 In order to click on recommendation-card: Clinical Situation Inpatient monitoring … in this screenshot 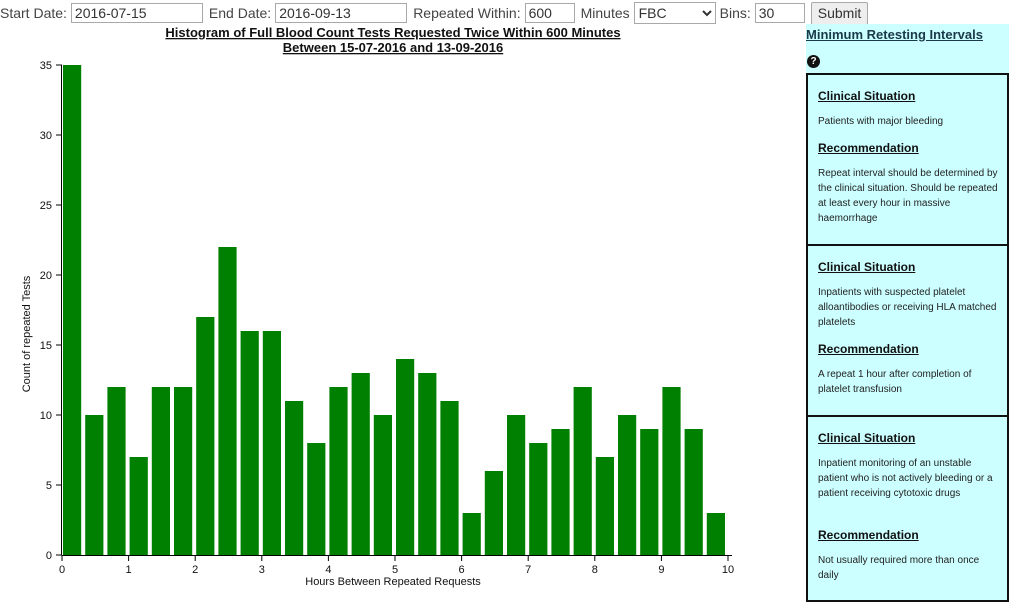, I will do `click(907, 508)`.